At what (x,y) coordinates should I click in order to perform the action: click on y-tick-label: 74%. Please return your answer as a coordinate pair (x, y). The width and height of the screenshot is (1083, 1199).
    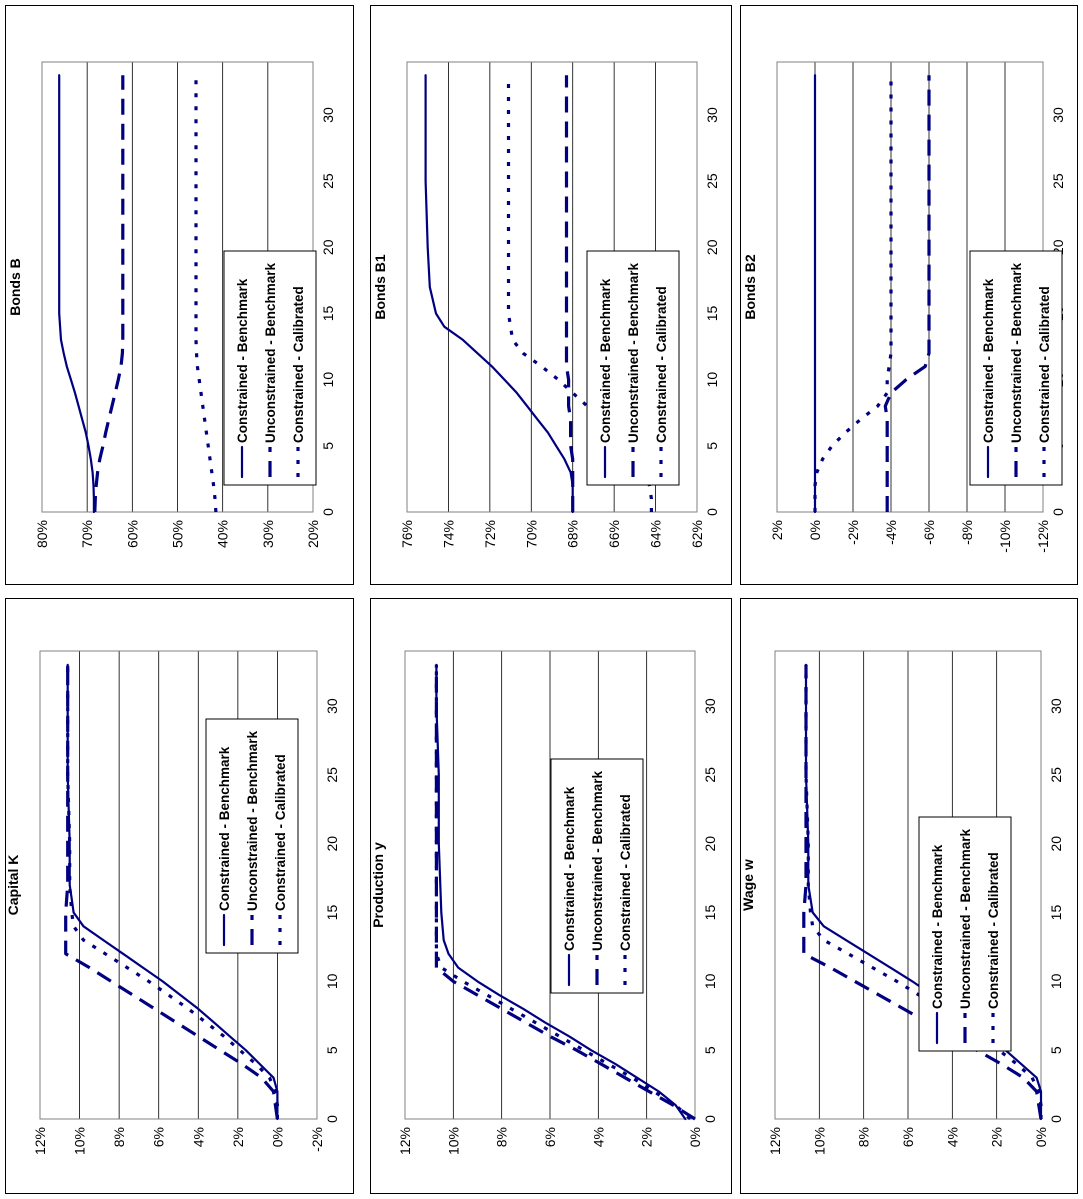
    Looking at the image, I should click on (448, 534).